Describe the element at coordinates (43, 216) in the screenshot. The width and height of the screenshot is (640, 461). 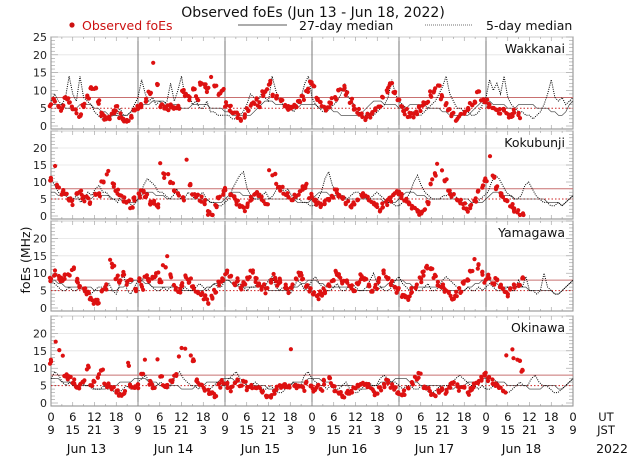
I see `y-tick-label: 0` at that location.